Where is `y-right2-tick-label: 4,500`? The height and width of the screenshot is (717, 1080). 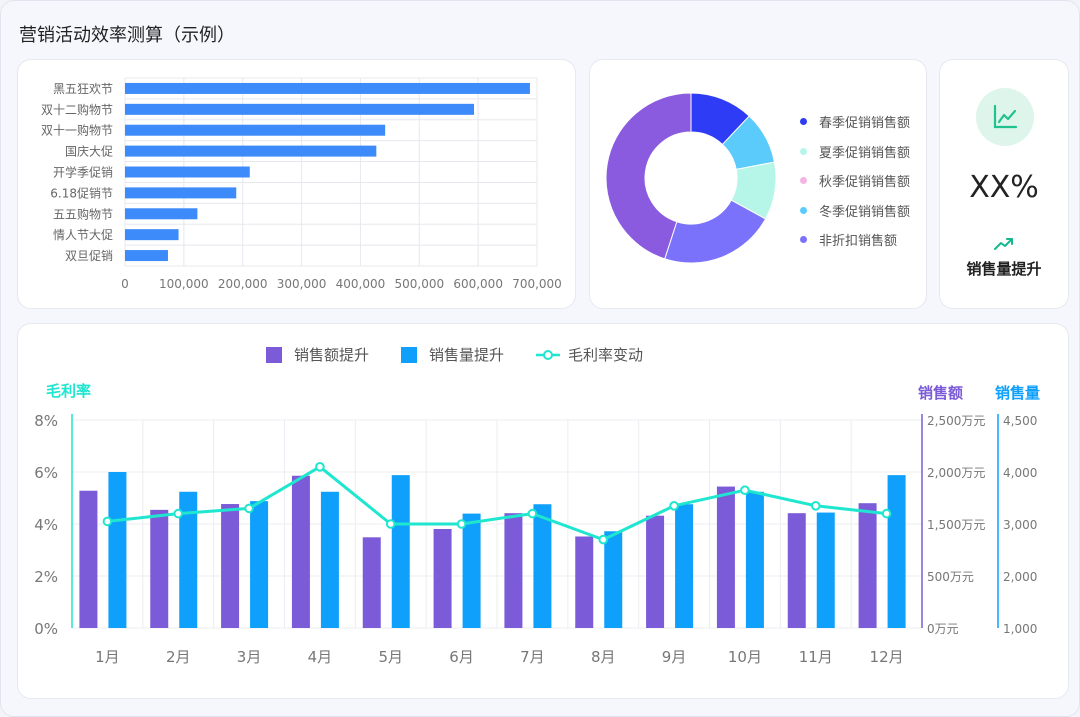
y-right2-tick-label: 4,500 is located at coordinates (1020, 421).